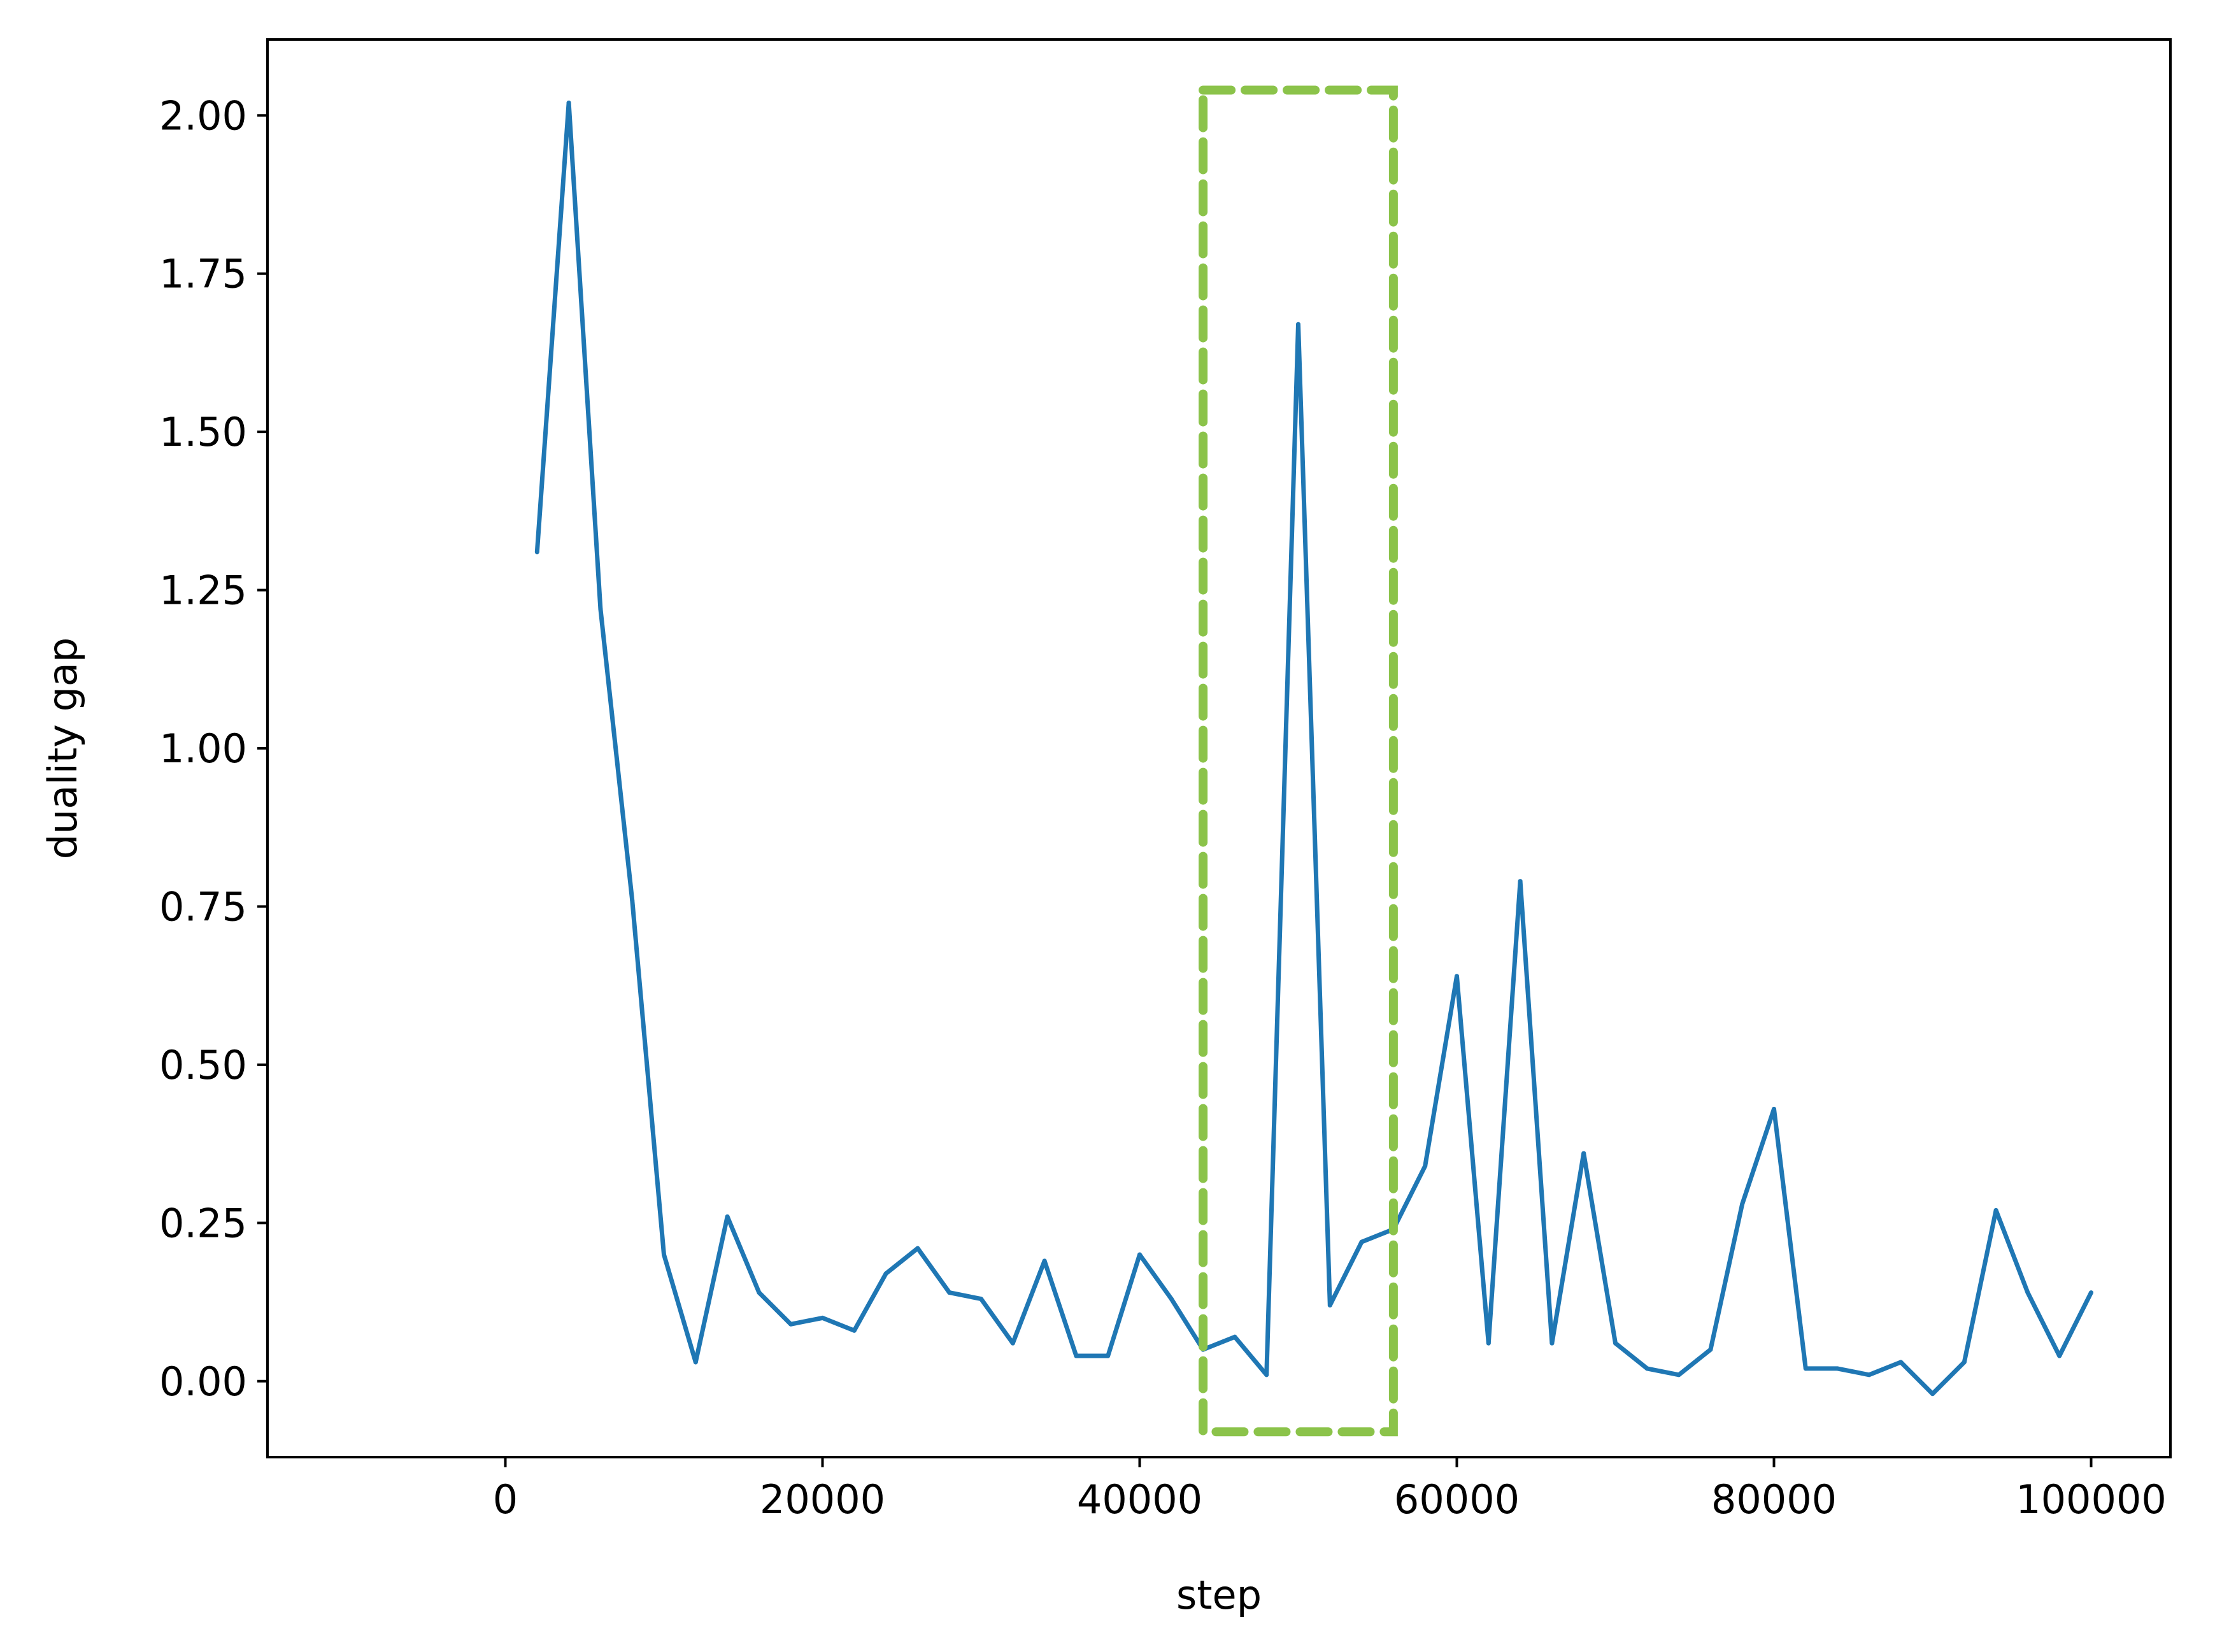 The height and width of the screenshot is (1652, 2215). I want to click on x-tick-label: 60000, so click(1457, 1500).